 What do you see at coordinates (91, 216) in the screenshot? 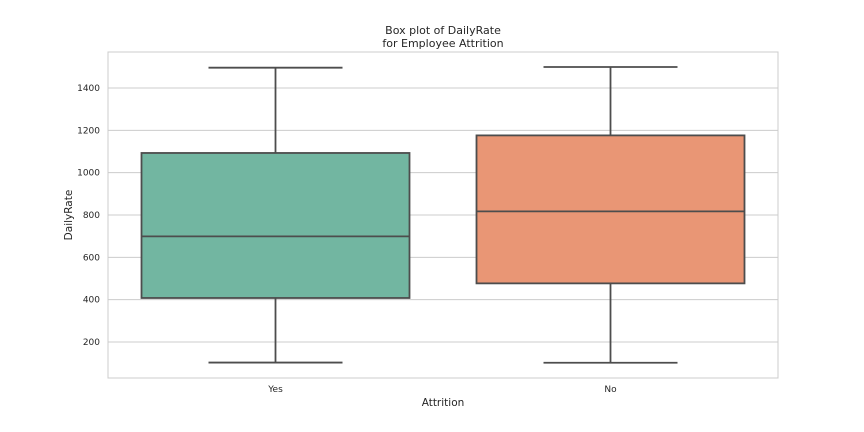
I see `y-tick-label: 800` at bounding box center [91, 216].